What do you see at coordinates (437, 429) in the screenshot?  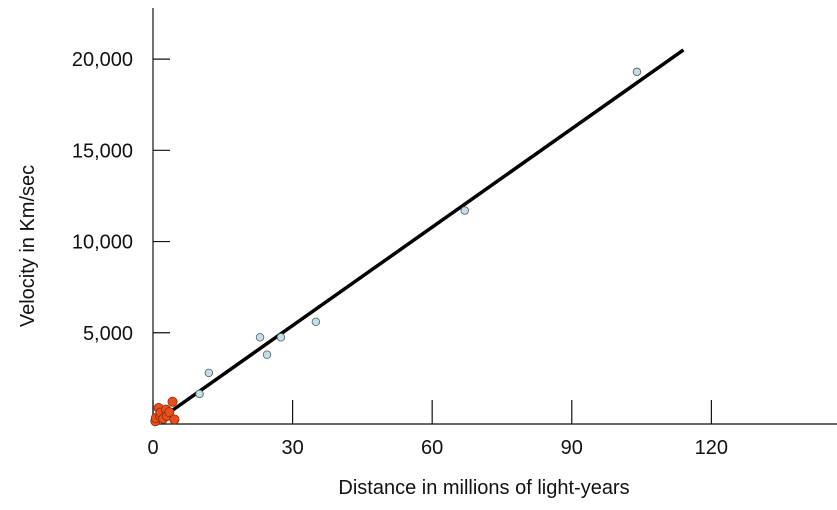 I see `x-ticks: 0 30 60 90 120` at bounding box center [437, 429].